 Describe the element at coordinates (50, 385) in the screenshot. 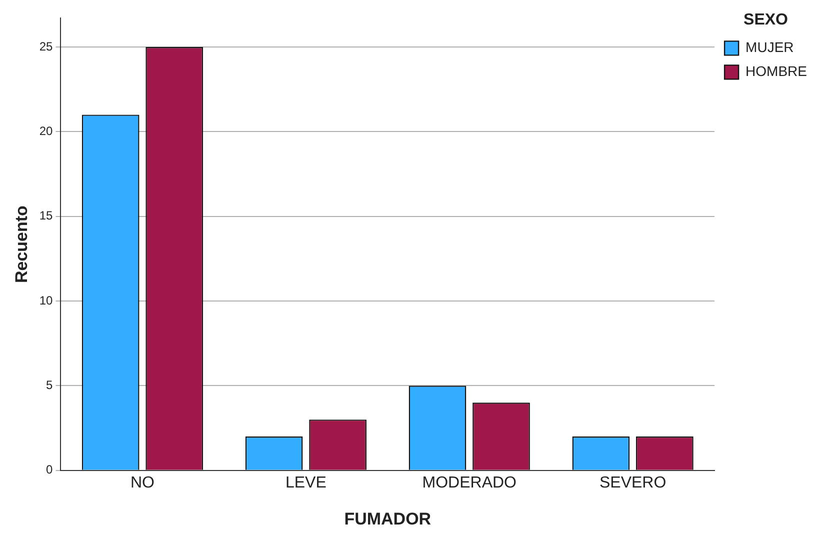

I see `y-tick-label: 5` at that location.